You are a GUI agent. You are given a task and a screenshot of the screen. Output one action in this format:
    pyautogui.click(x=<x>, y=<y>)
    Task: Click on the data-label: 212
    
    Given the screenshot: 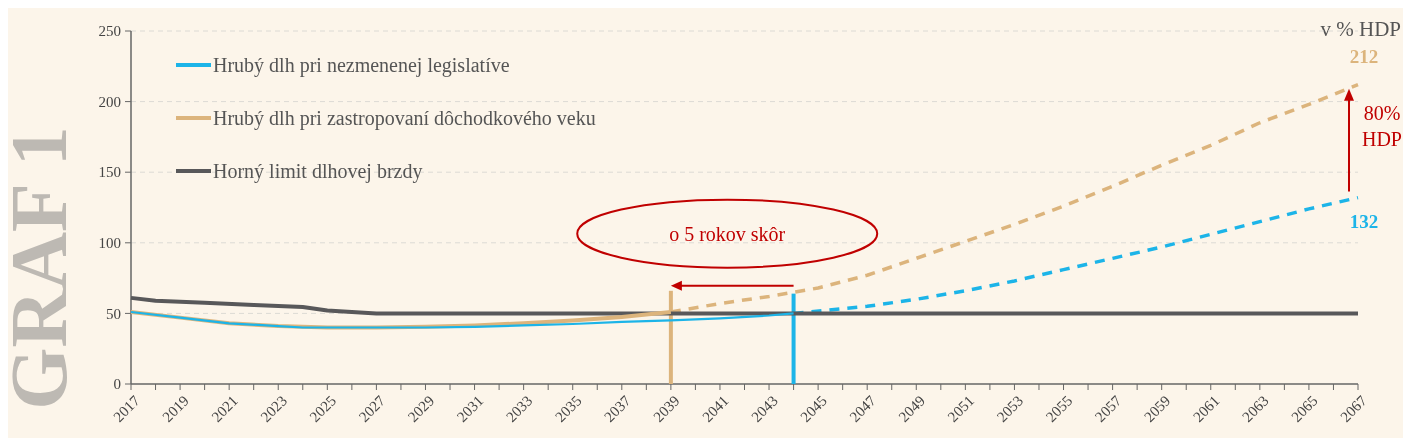 What is the action you would take?
    pyautogui.click(x=1364, y=56)
    